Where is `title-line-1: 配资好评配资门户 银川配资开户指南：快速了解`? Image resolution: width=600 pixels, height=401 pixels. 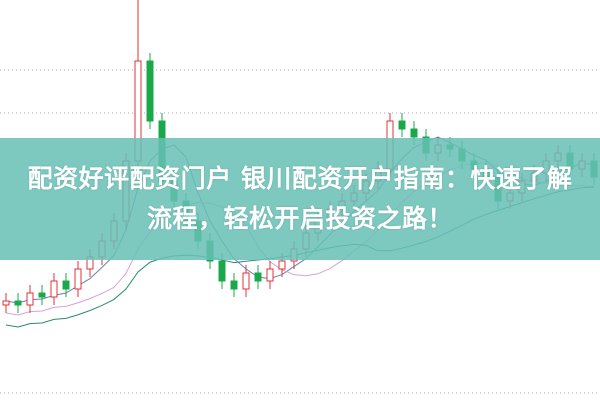
title-line-1: 配资好评配资门户 银川配资开户指南：快速了解 is located at coordinates (300, 178).